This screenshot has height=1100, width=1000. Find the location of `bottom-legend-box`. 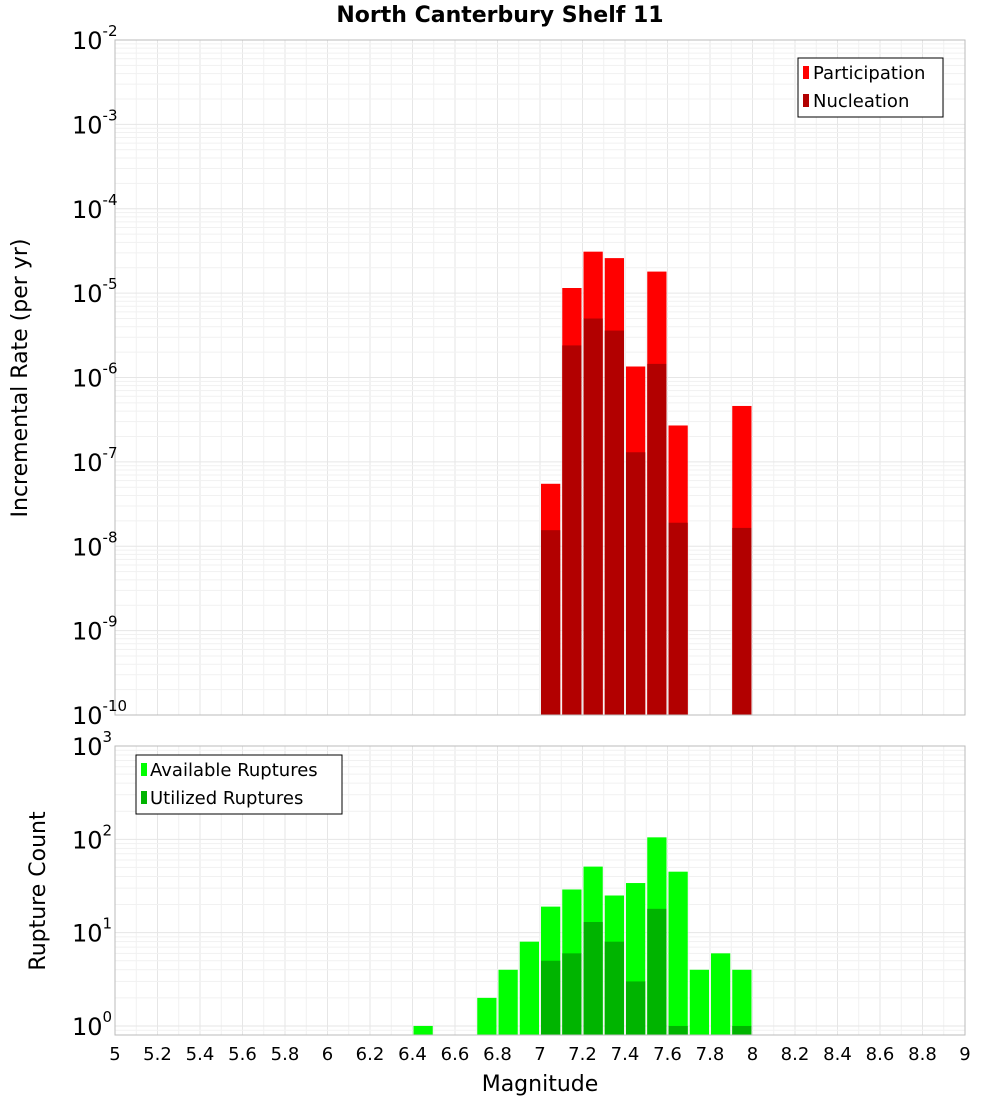

bottom-legend-box is located at coordinates (239, 784).